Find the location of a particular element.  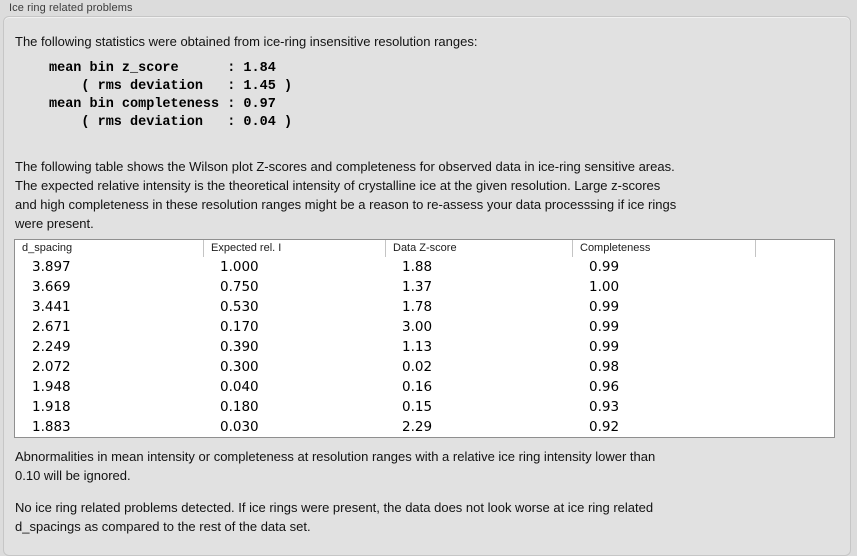

table-cell: 0.16 is located at coordinates (417, 387).